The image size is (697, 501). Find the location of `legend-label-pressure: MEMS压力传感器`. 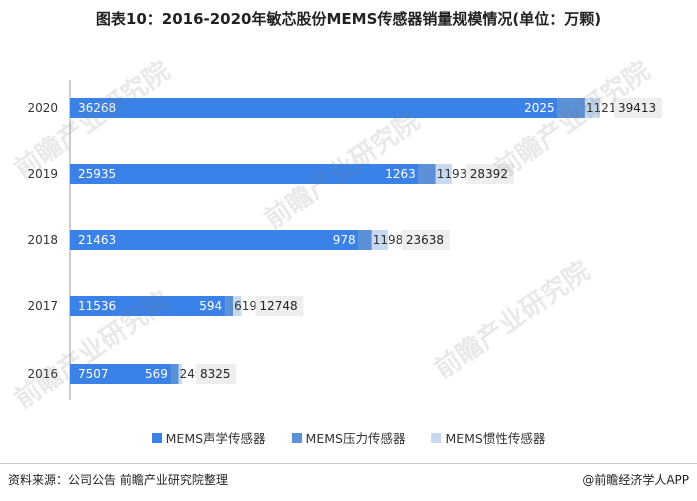

legend-label-pressure: MEMS压力传感器 is located at coordinates (355, 438).